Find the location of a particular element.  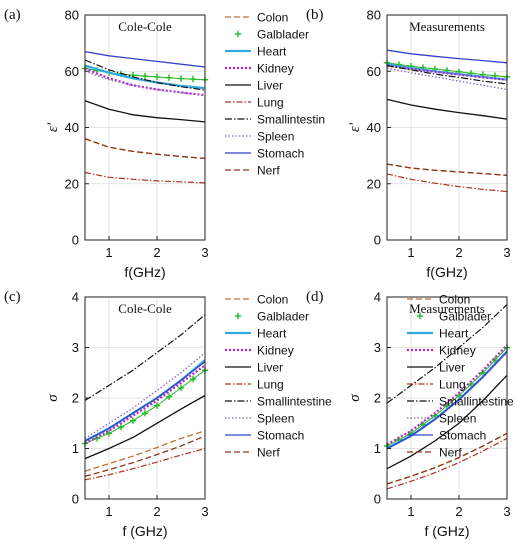

y-tick-label: 1 is located at coordinates (75, 448).